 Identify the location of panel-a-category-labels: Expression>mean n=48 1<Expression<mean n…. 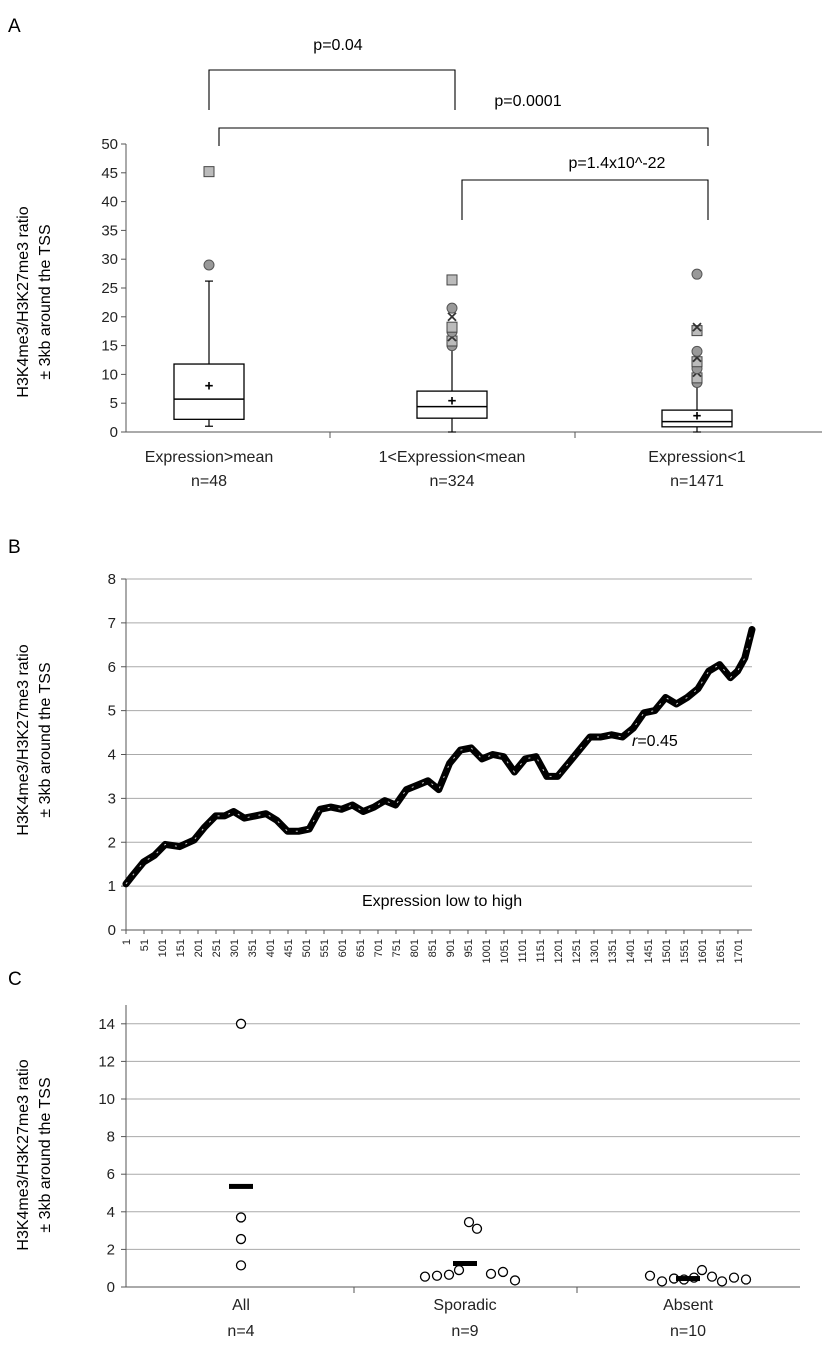
(445, 469).